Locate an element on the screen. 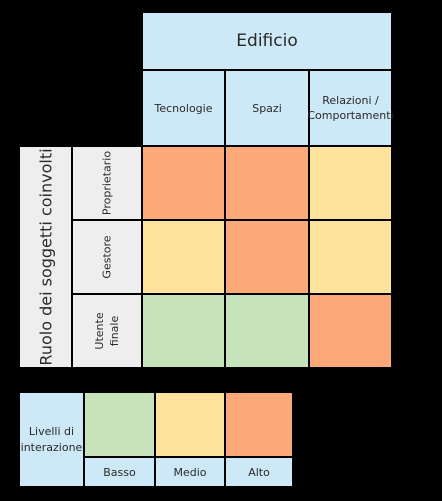 The image size is (442, 501). legend-title-cell: Livelli di interazione is located at coordinates (51, 439).